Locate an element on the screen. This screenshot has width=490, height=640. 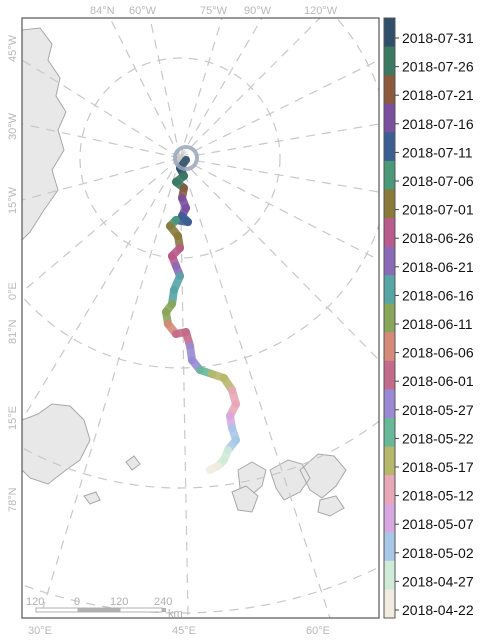
legend-date-label: 2018-06-26 is located at coordinates (438, 238).